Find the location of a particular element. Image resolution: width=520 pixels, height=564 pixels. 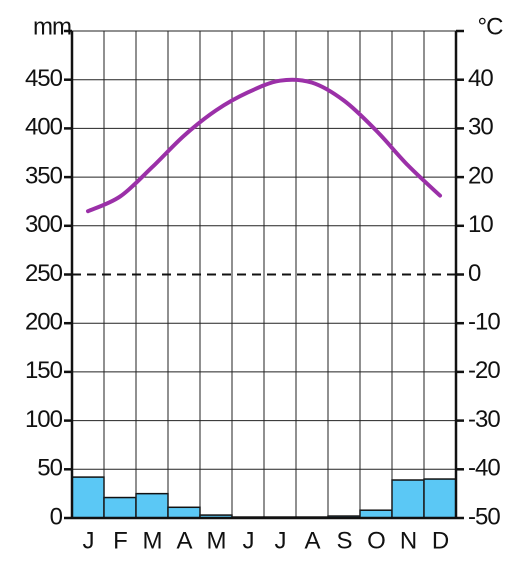

y2-tick-label: 40 is located at coordinates (480, 78).